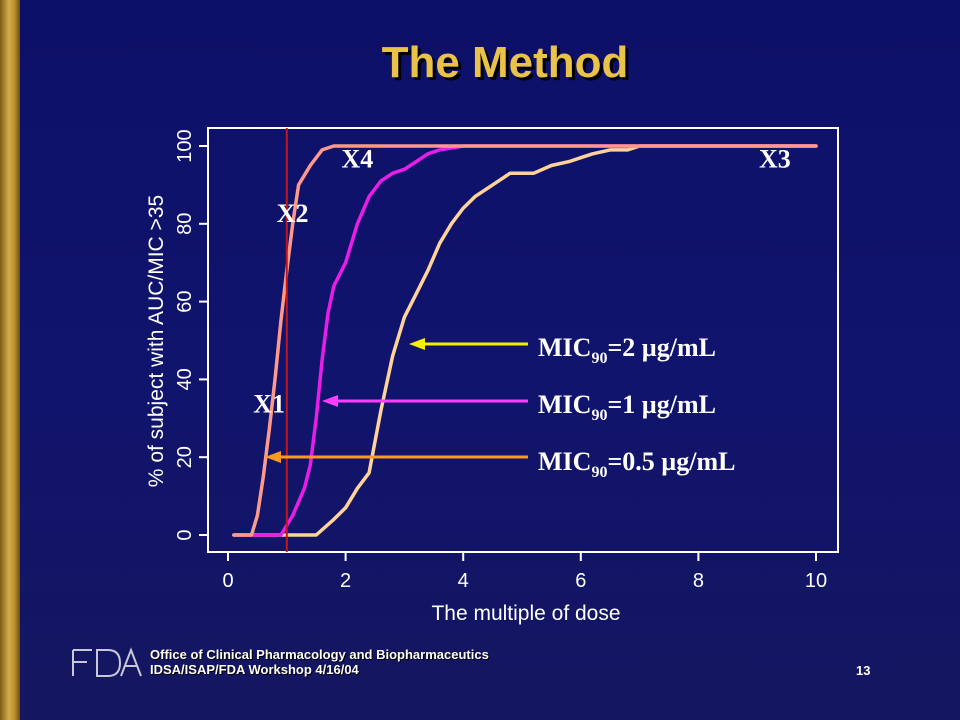  I want to click on x-tick-label: 2, so click(345, 581).